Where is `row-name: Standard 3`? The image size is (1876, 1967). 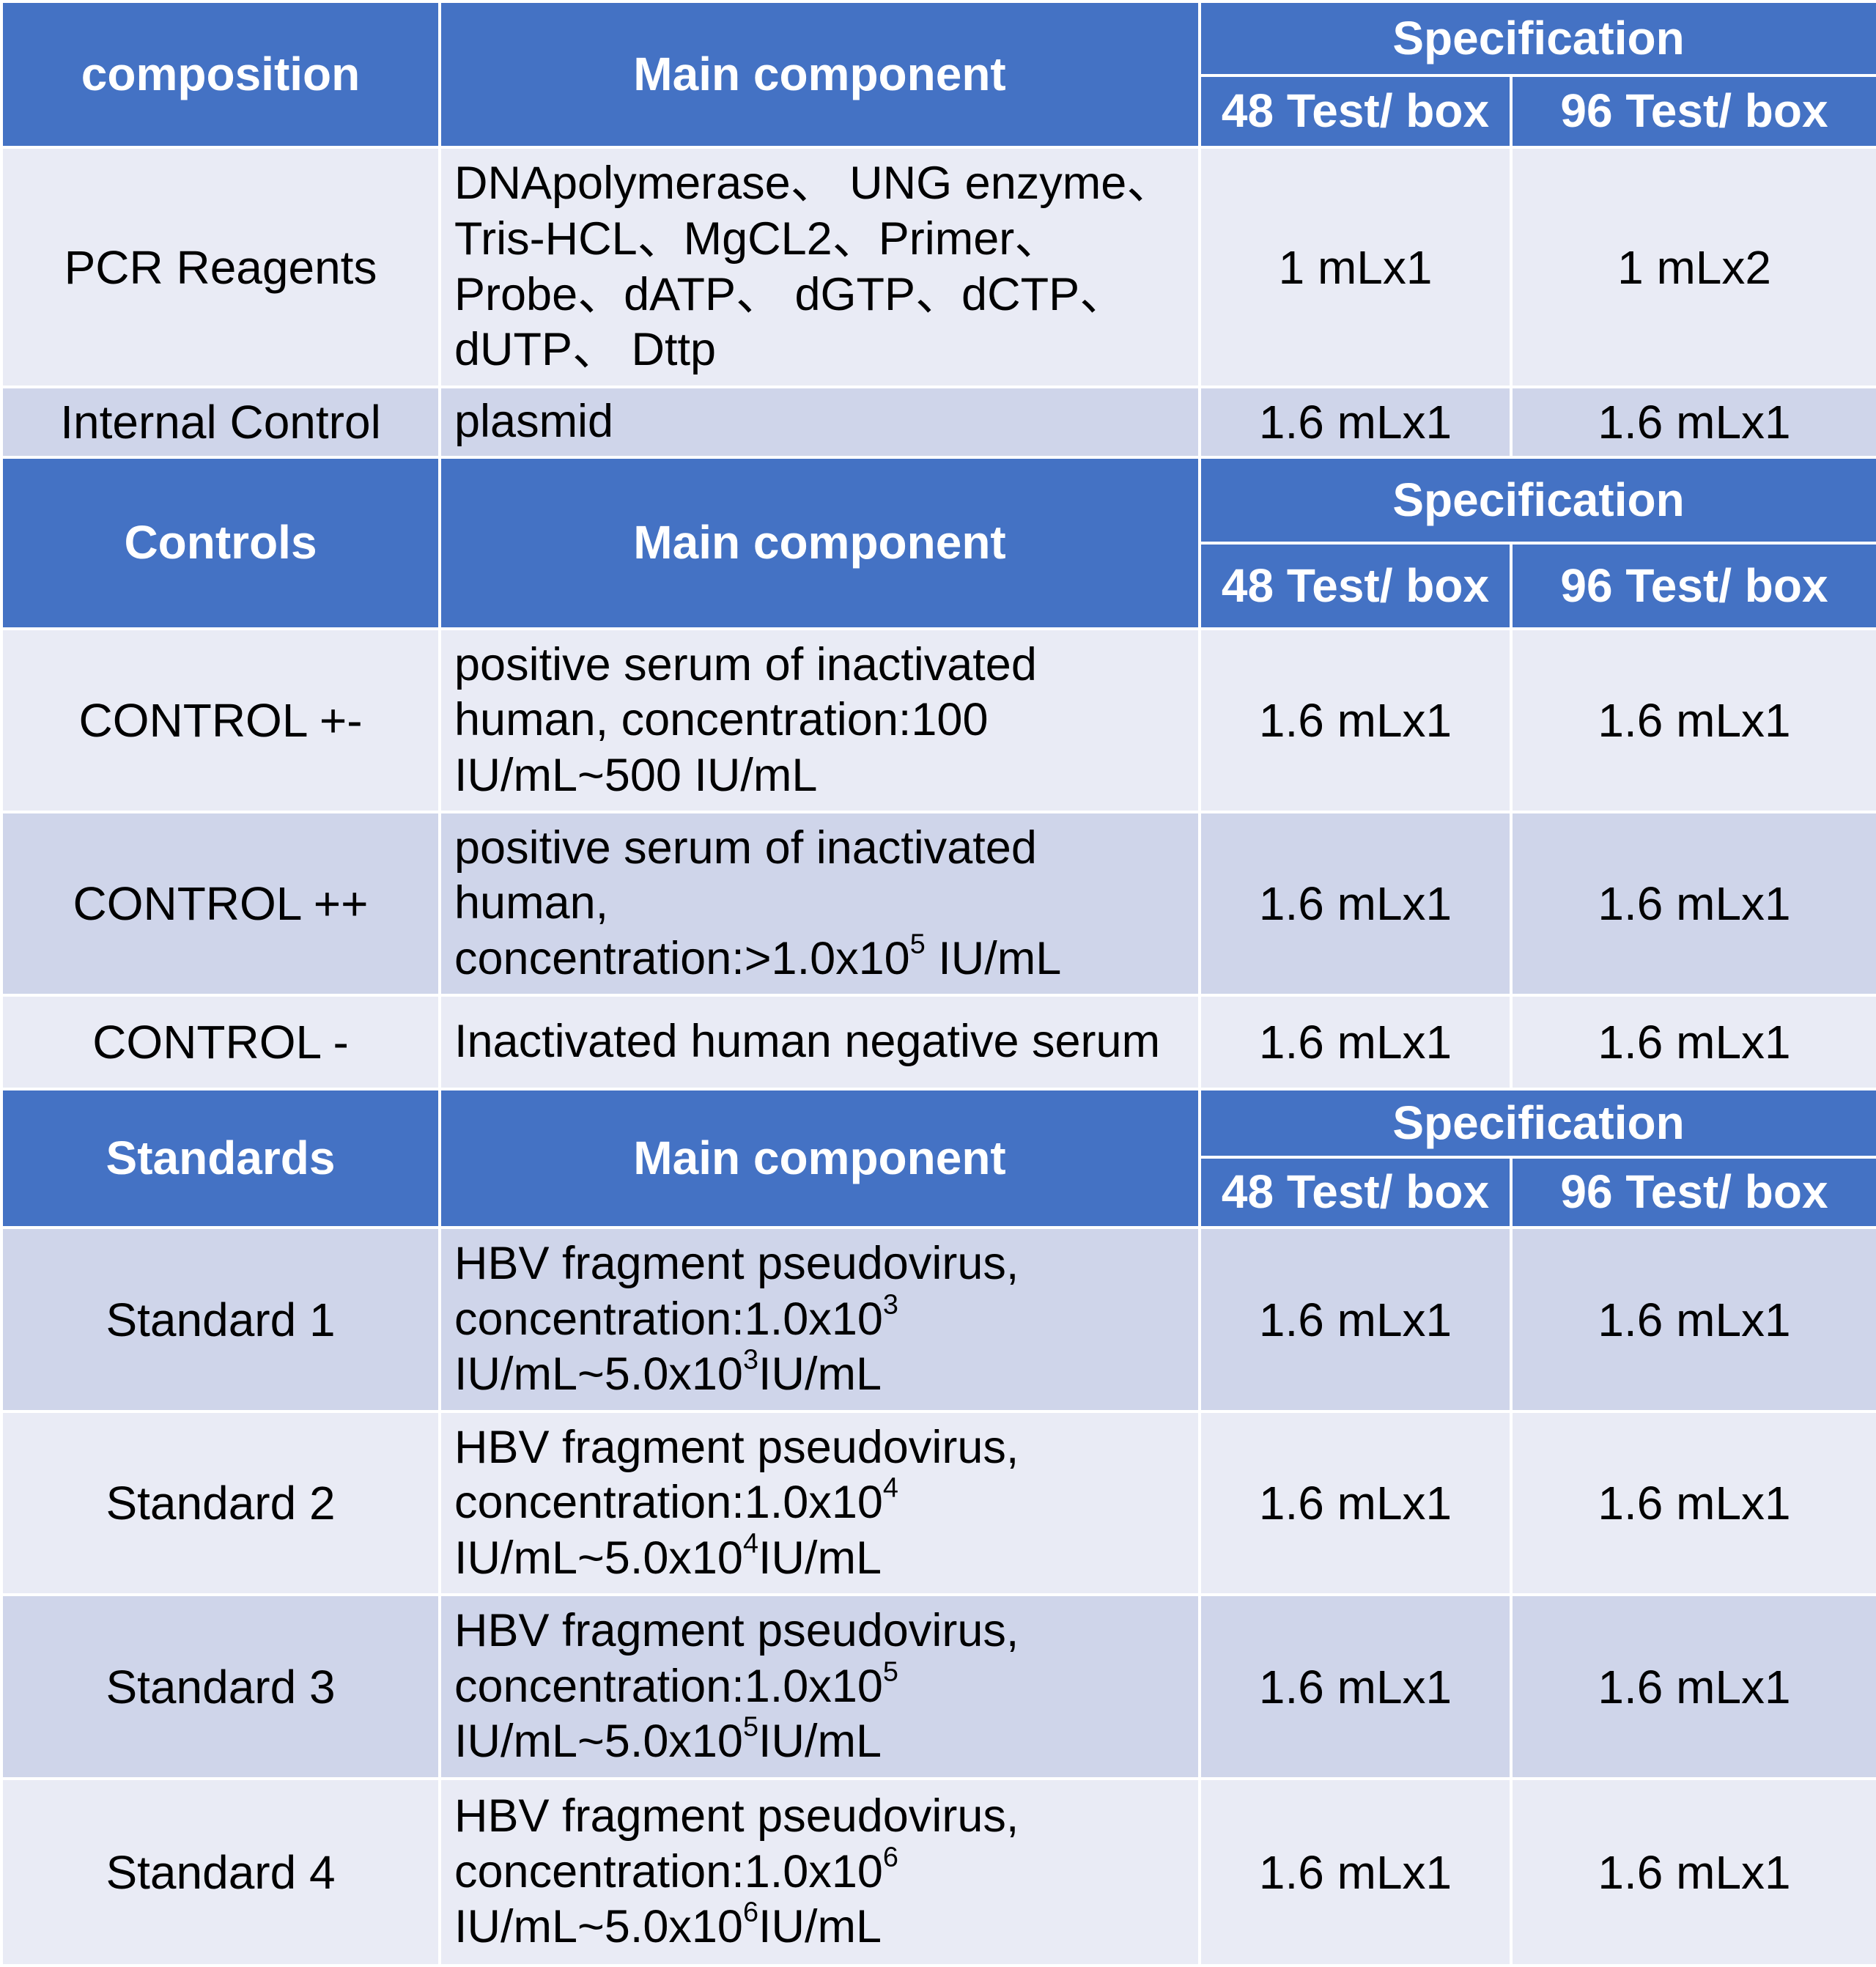 row-name: Standard 3 is located at coordinates (220, 1686).